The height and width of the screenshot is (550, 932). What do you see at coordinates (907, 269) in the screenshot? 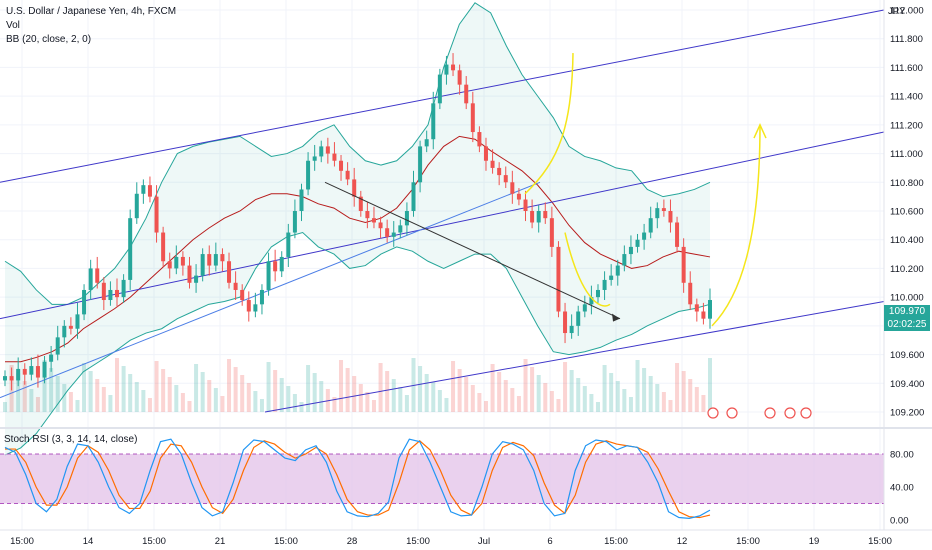
I see `price-tick-label: 110.200` at bounding box center [907, 269].